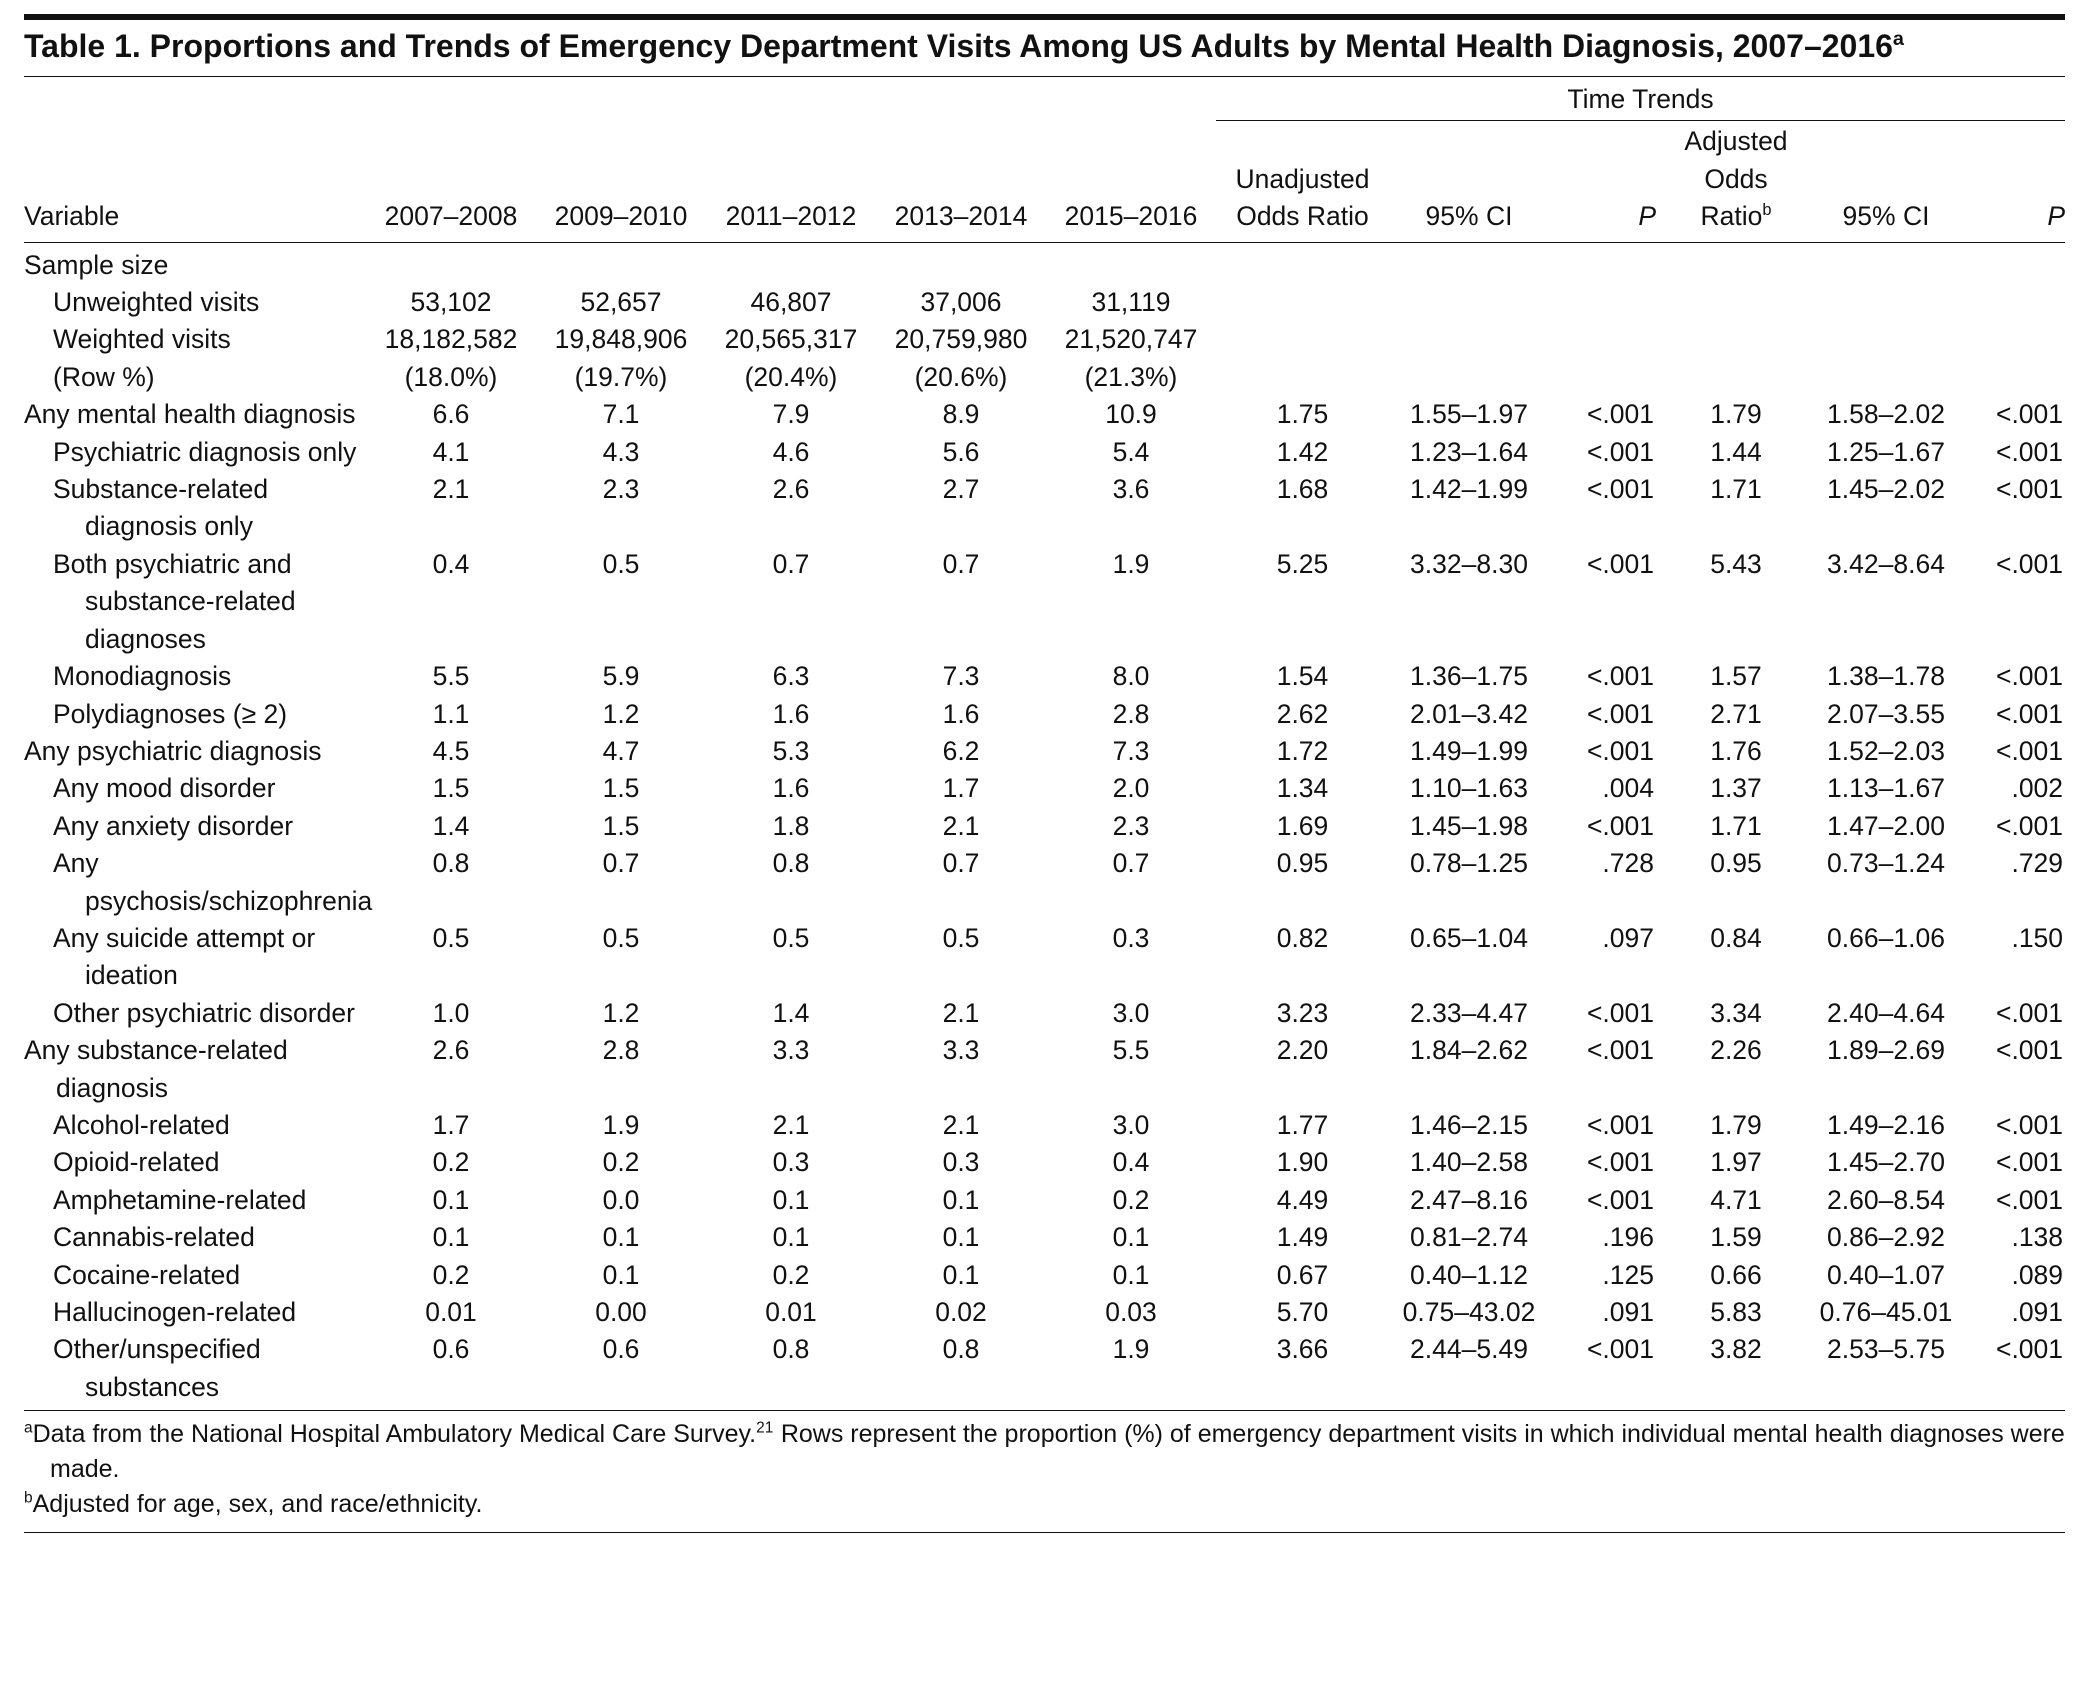 The width and height of the screenshot is (2089, 1684). I want to click on cell: 4.1, so click(451, 451).